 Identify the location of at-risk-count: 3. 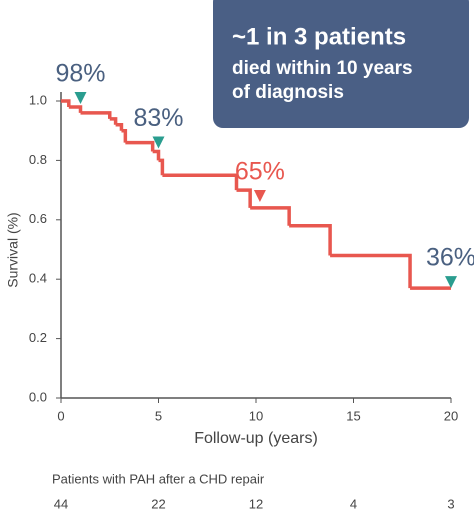
(450, 503).